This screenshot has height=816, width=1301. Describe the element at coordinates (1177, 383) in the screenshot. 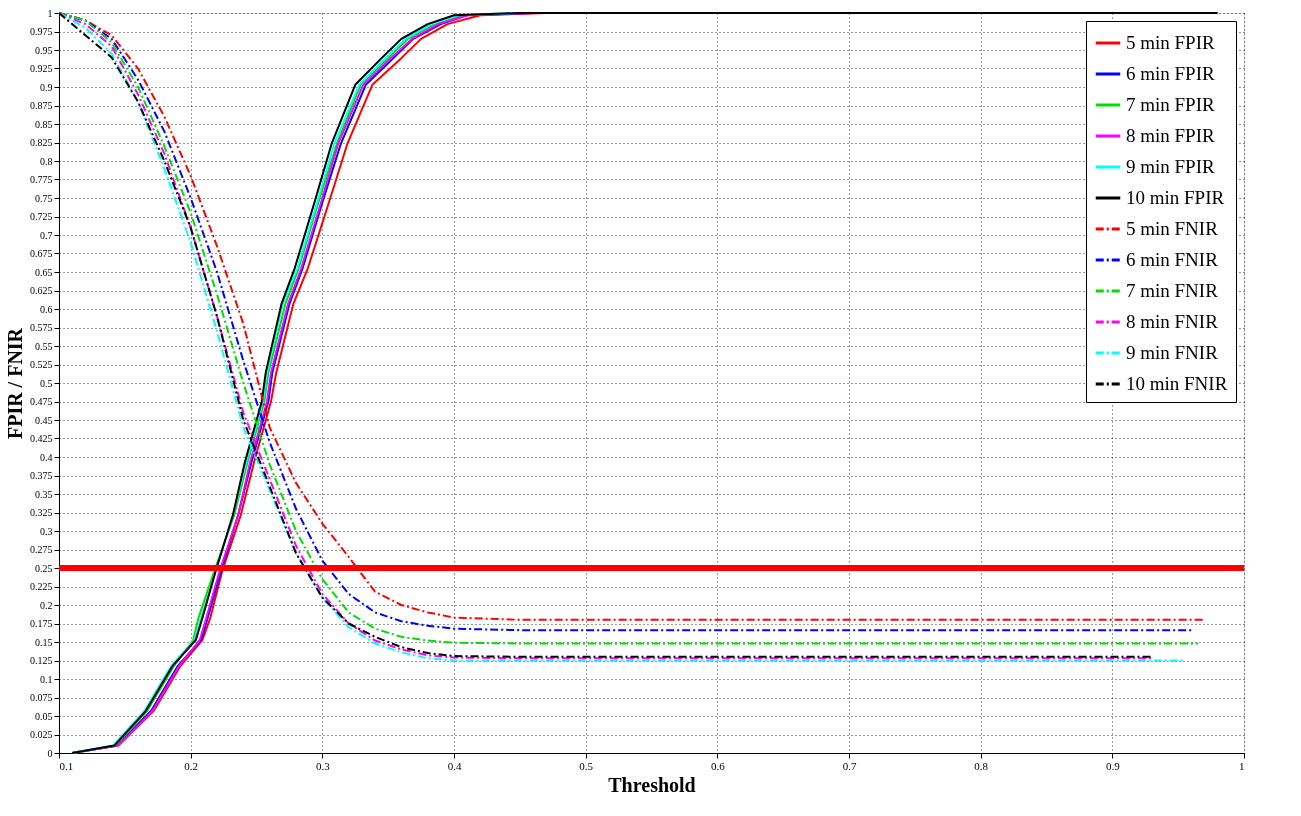

I see `legend-label: 10 min FNIR` at that location.